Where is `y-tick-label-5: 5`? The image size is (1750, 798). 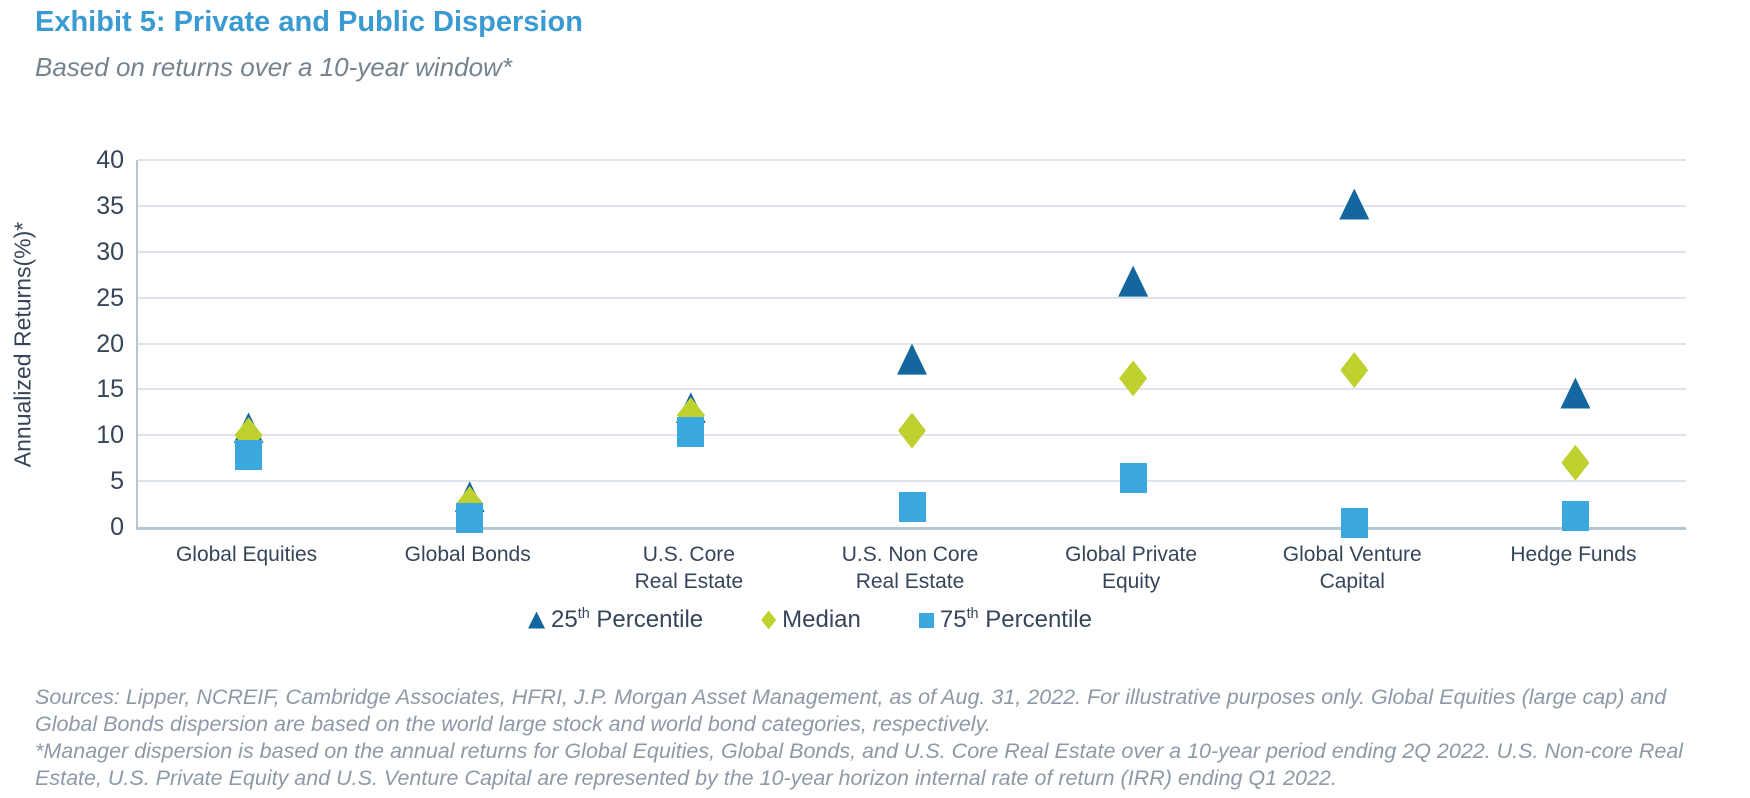
y-tick-label-5: 5 is located at coordinates (117, 481).